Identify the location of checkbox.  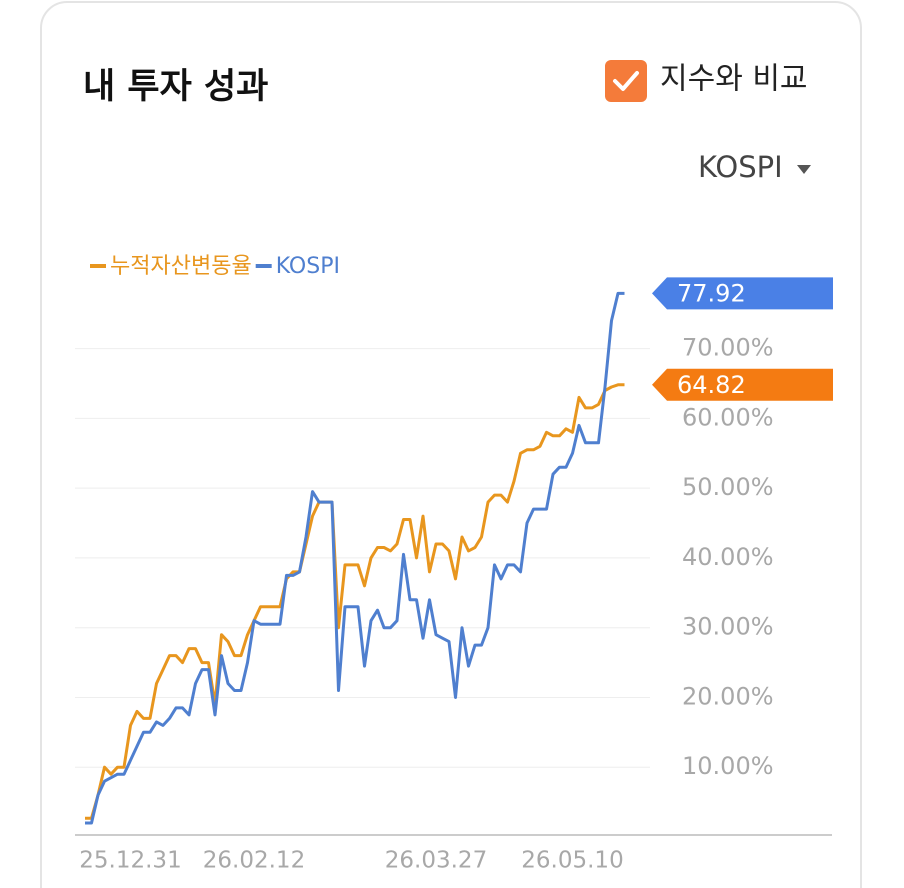
(626, 81).